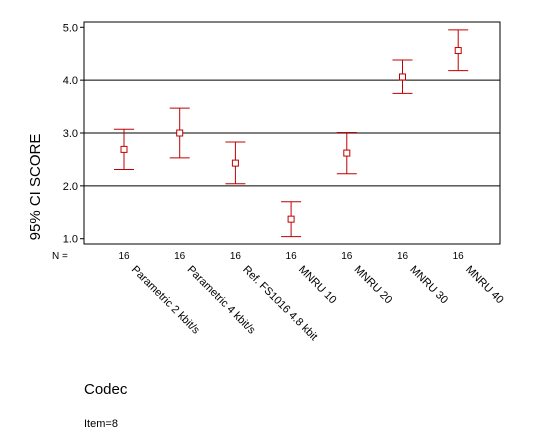  What do you see at coordinates (317, 285) in the screenshot?
I see `x-category-label: MNRU 10` at bounding box center [317, 285].